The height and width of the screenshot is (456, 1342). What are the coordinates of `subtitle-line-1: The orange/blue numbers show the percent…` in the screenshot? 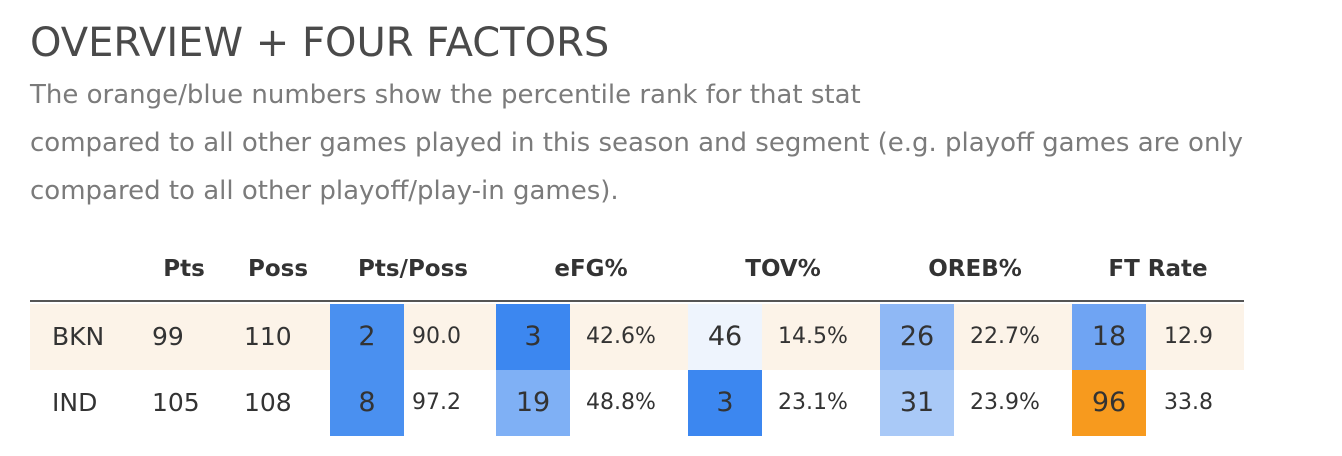 It's located at (445, 95).